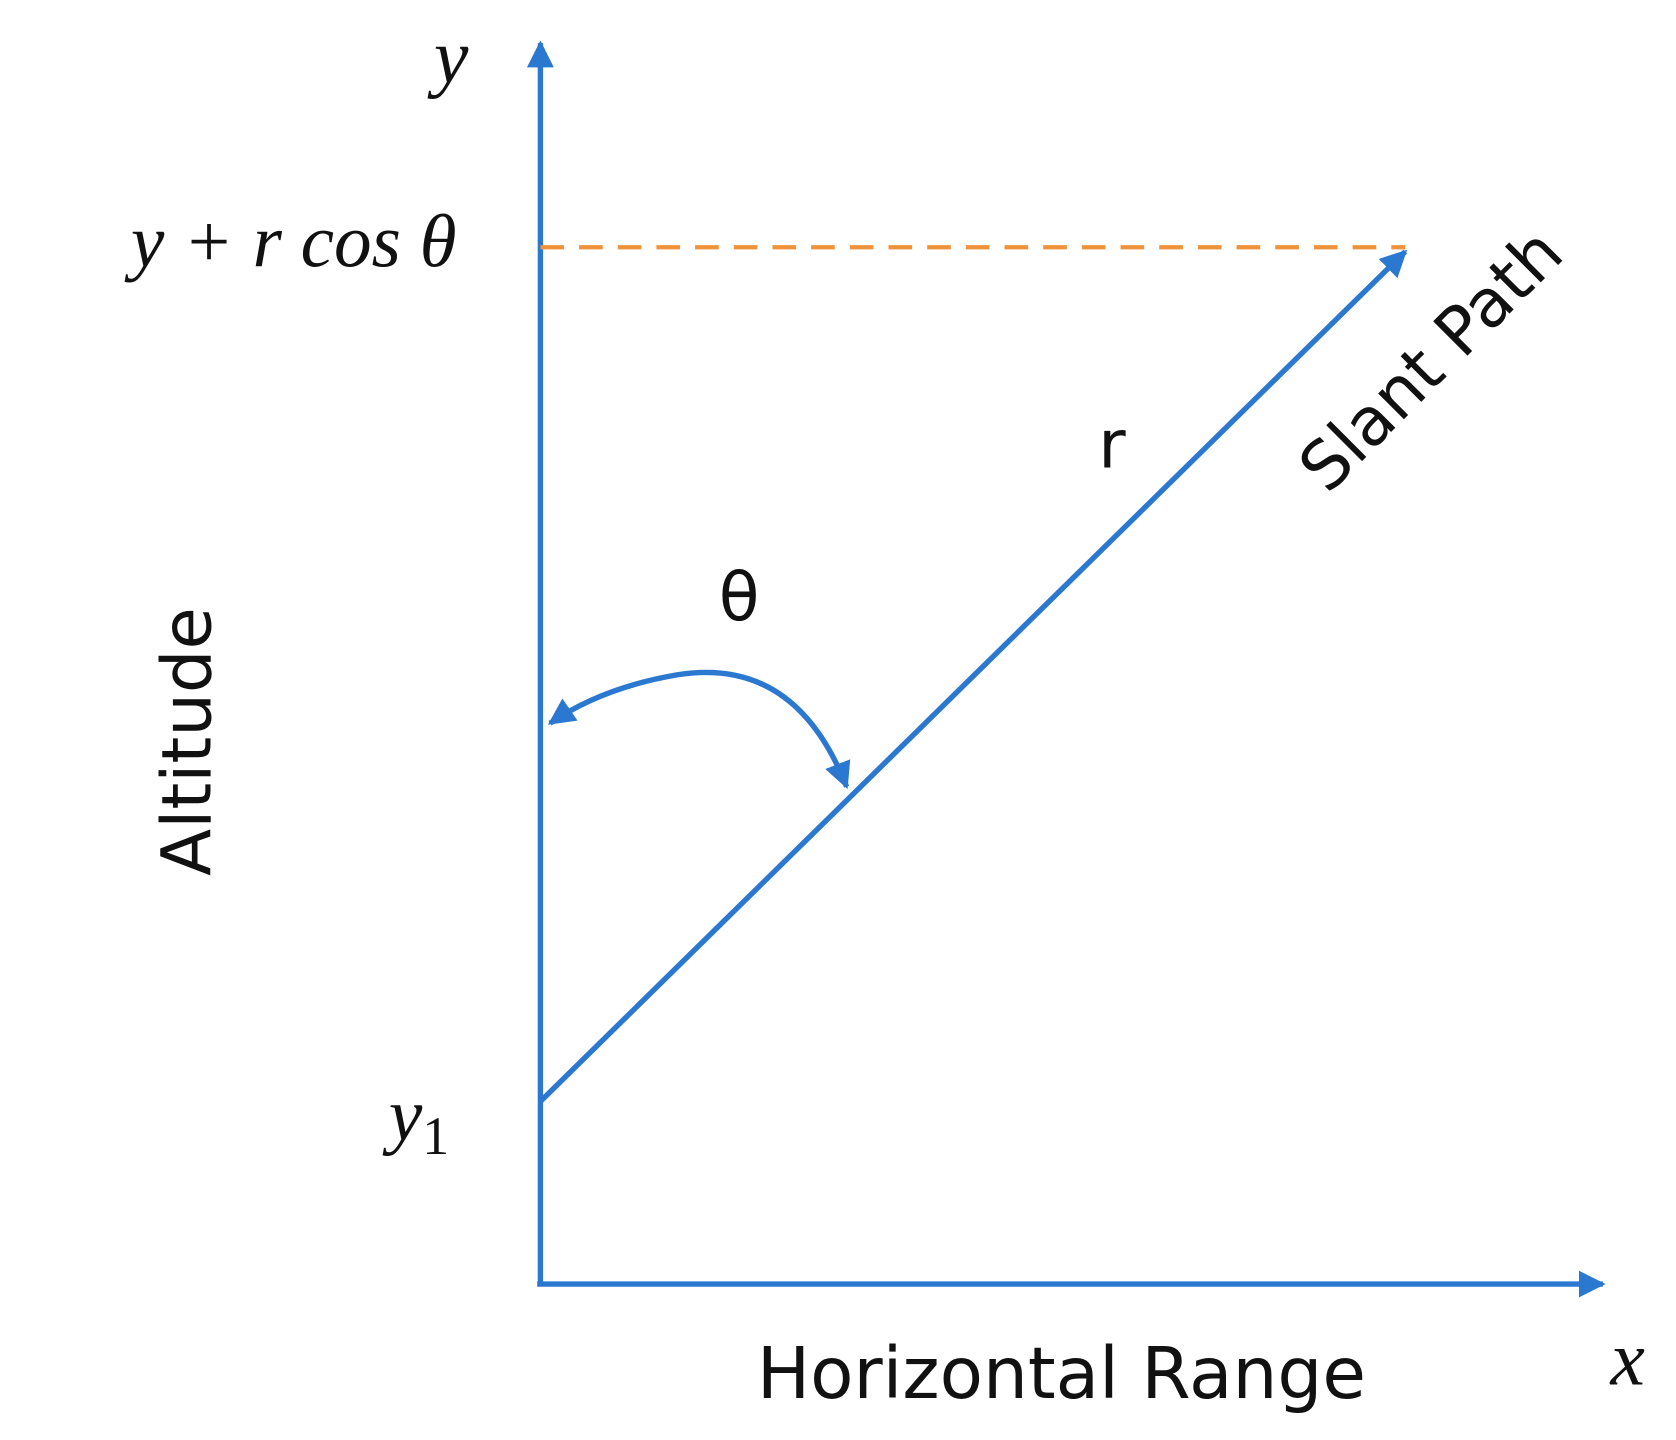 The width and height of the screenshot is (1676, 1440). I want to click on y1-base: y, so click(402, 1115).